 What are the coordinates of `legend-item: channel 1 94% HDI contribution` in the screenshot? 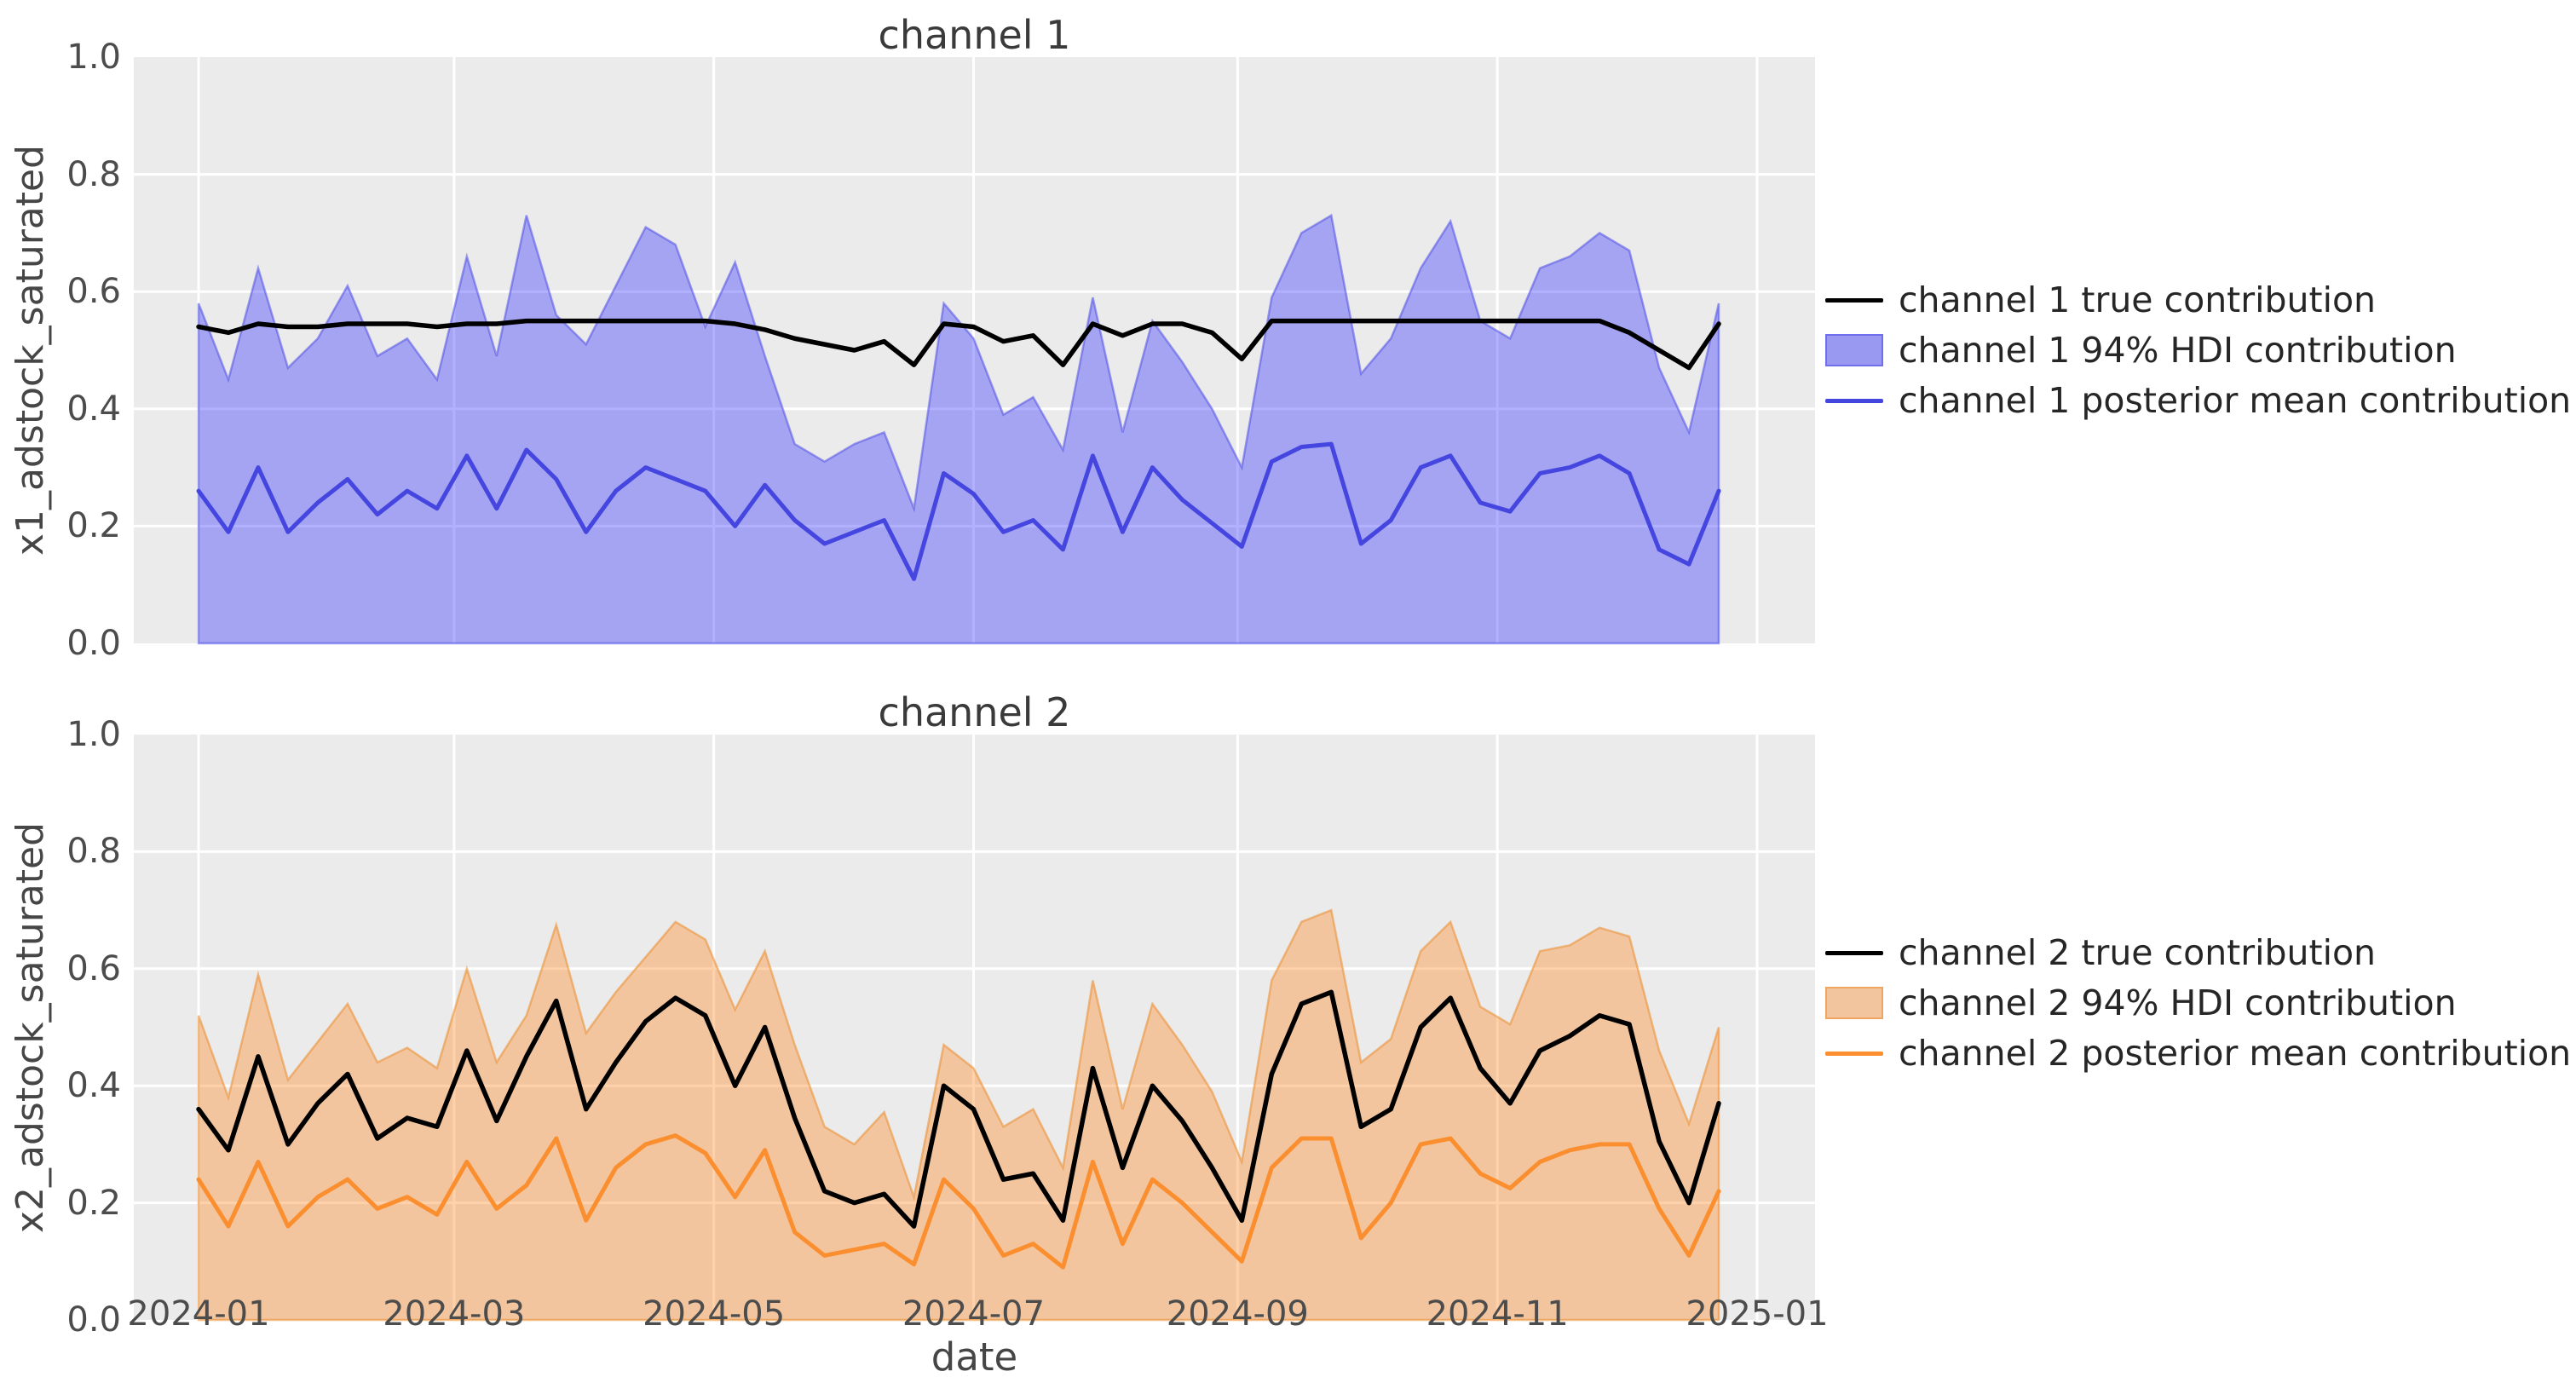 It's located at (2198, 351).